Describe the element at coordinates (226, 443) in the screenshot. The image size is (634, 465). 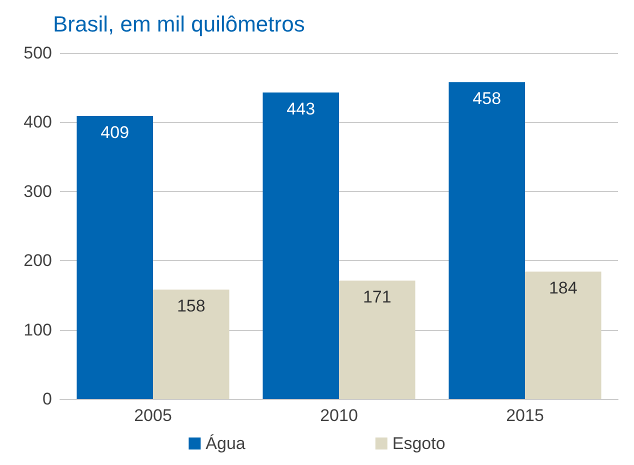
I see `legend-label: Água` at that location.